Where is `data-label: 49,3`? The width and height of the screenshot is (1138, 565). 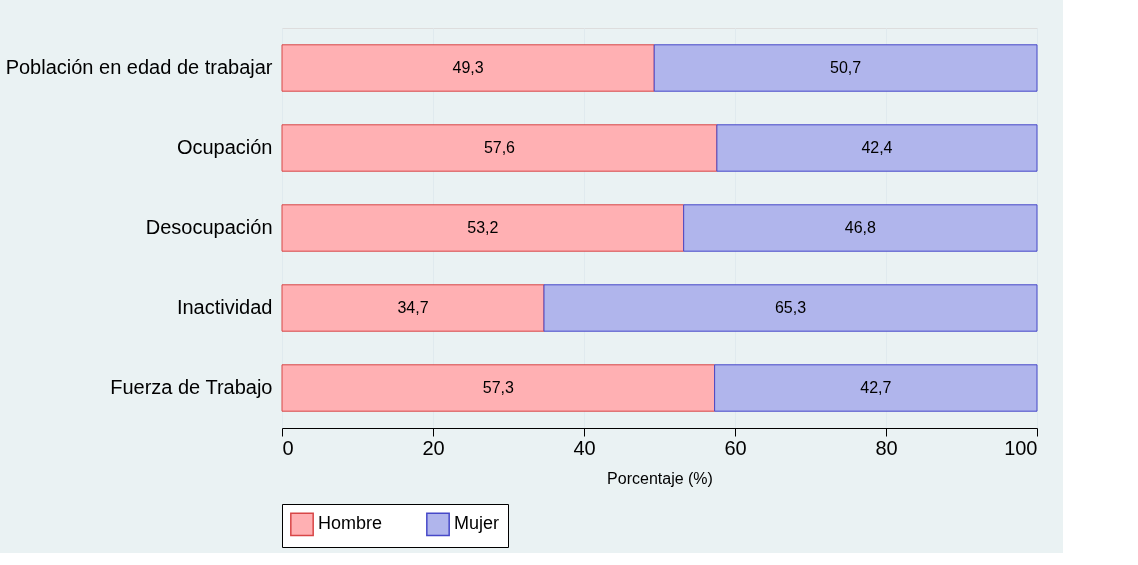
data-label: 49,3 is located at coordinates (468, 67).